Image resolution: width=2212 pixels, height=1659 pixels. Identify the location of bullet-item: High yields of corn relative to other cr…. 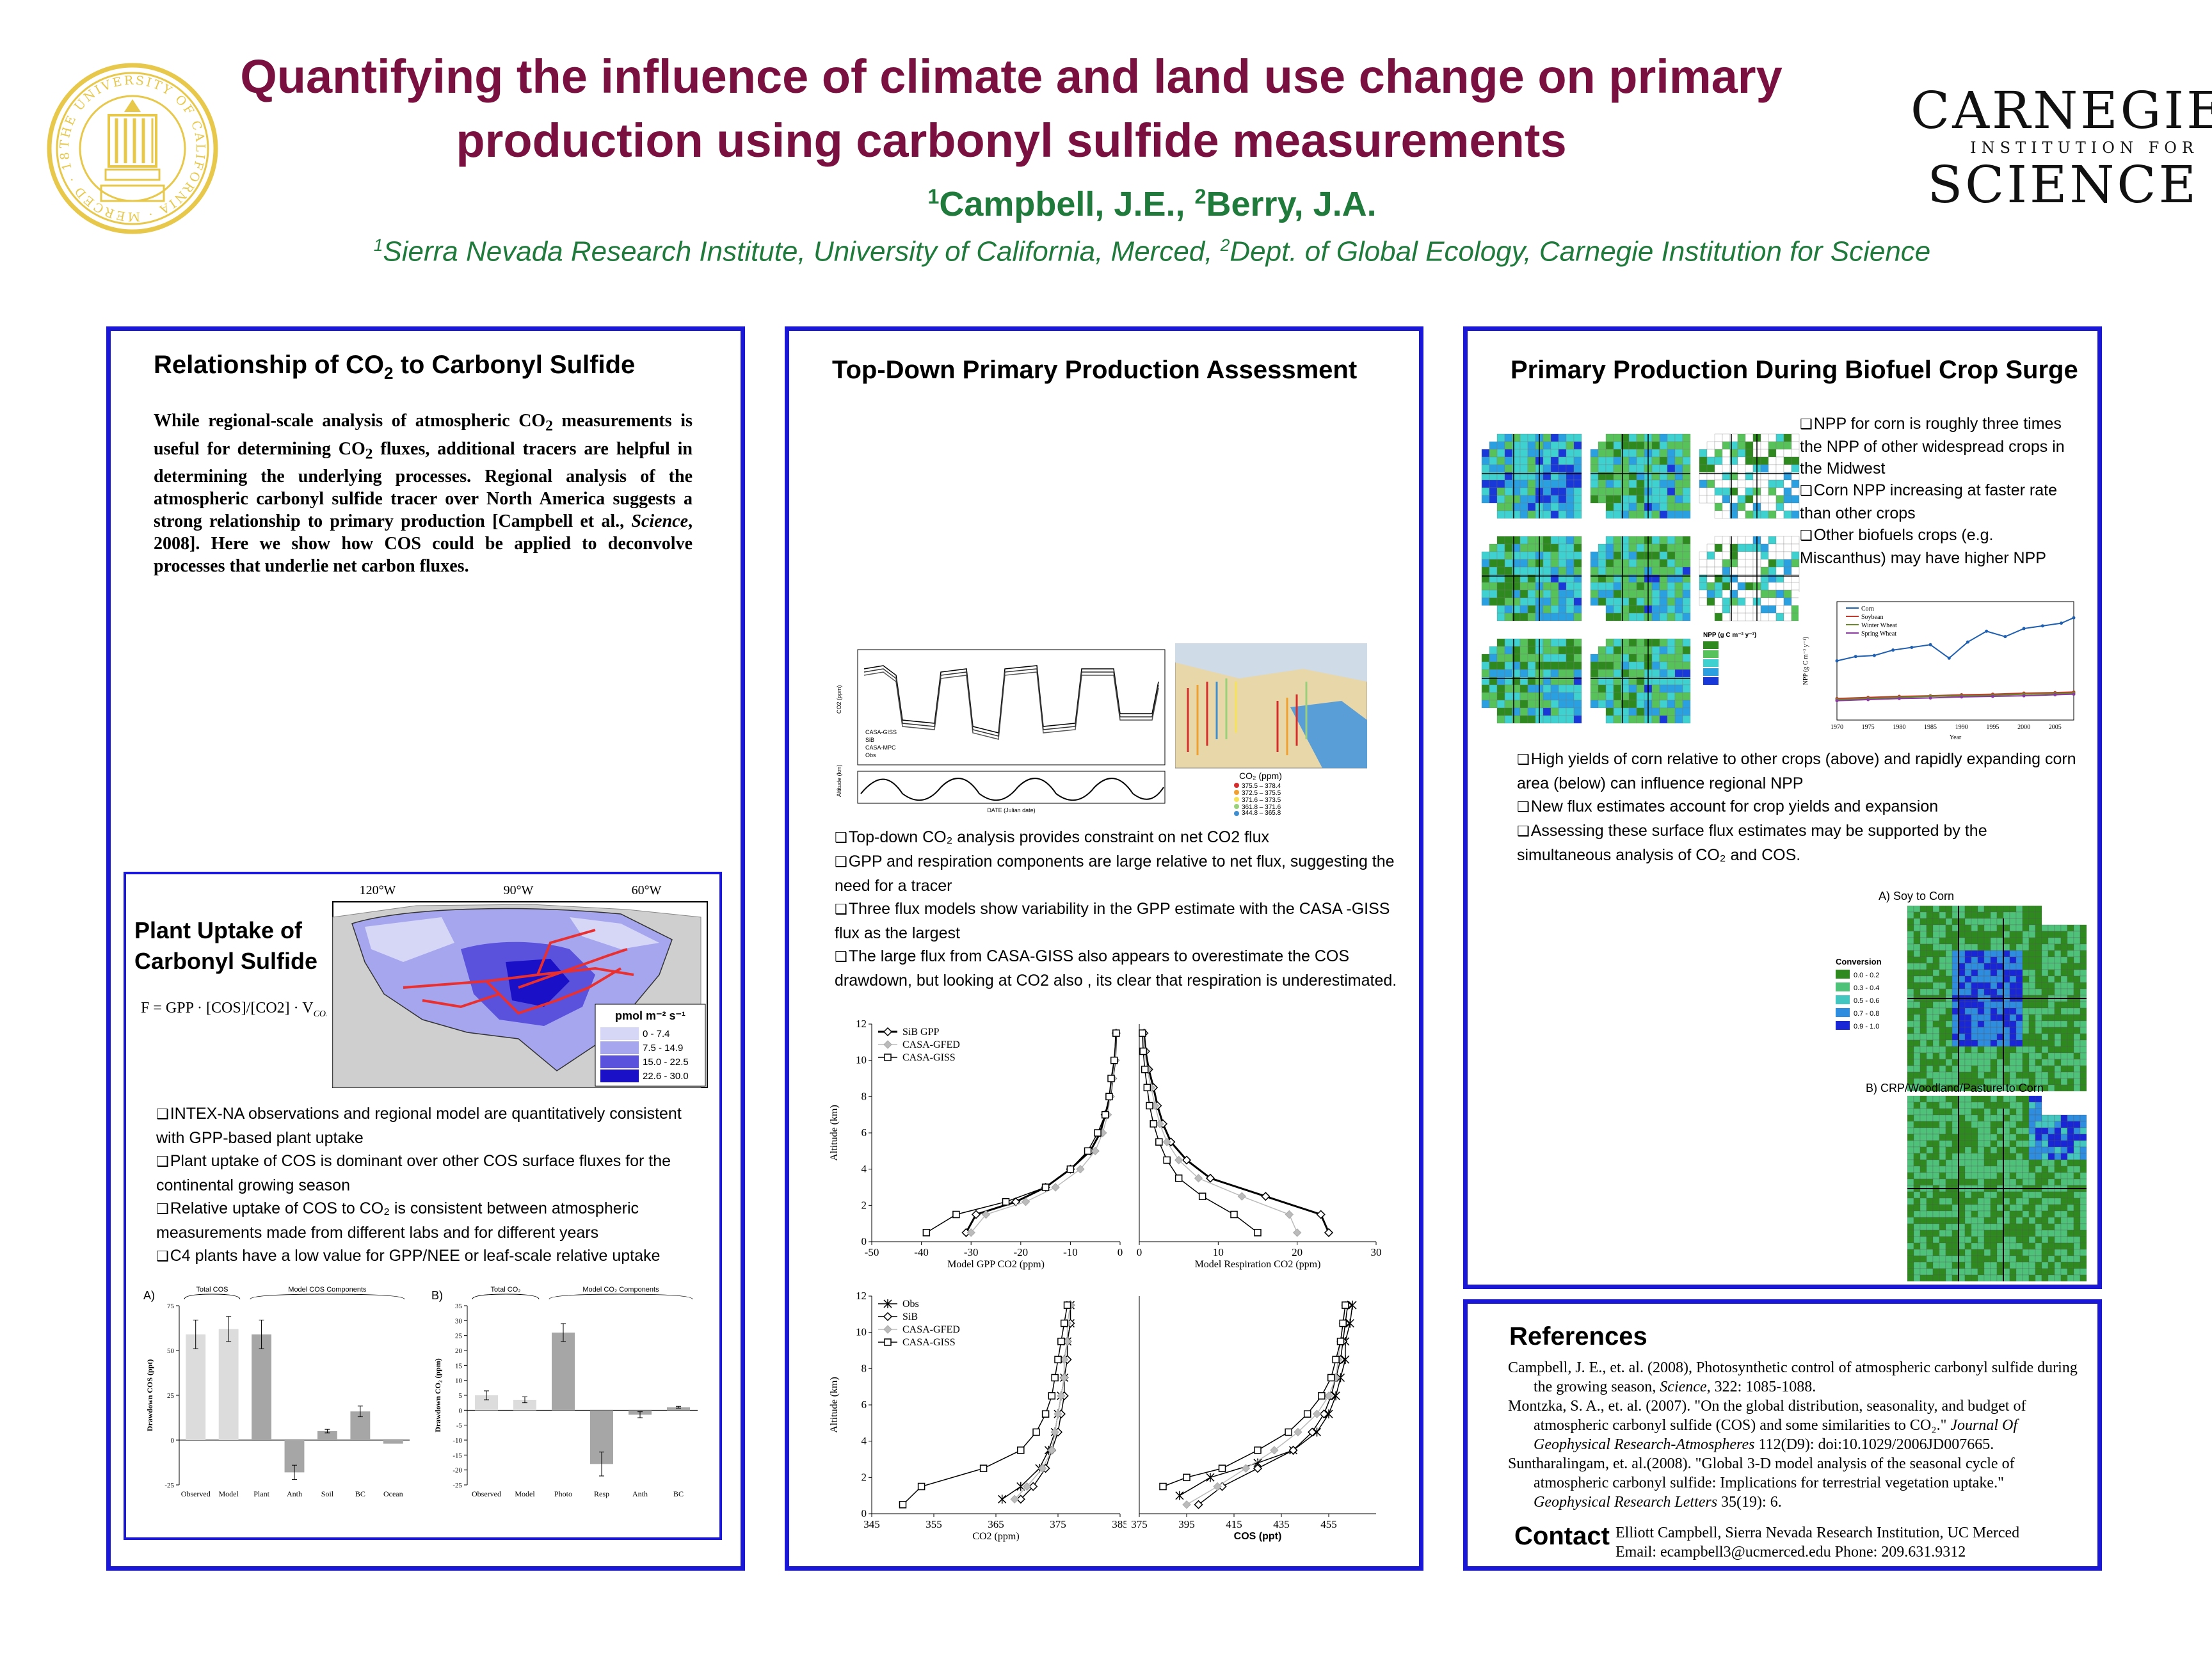
(1798, 771).